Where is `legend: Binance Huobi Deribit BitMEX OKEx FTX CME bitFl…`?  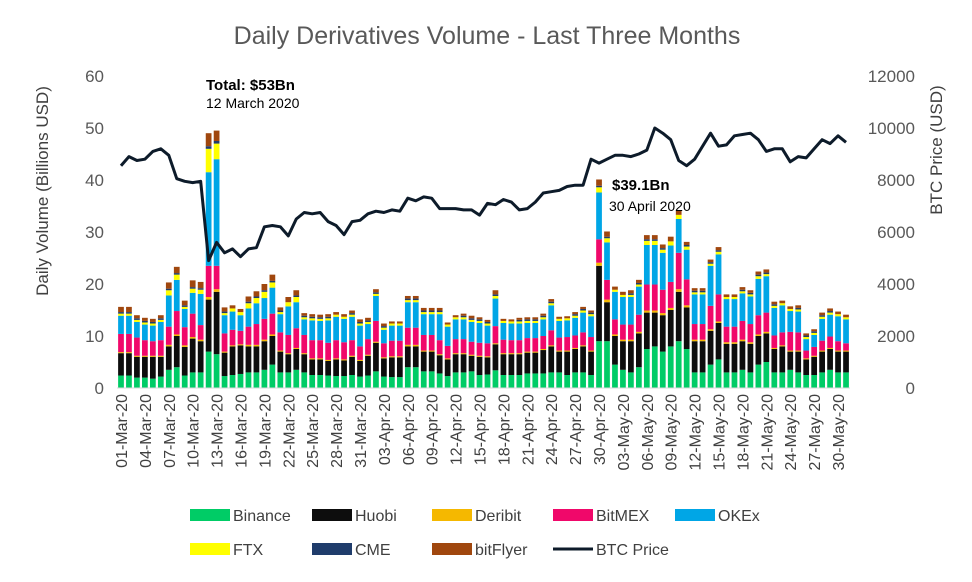 legend: Binance Huobi Deribit BitMEX OKEx FTX CME bitFl… is located at coordinates (475, 533).